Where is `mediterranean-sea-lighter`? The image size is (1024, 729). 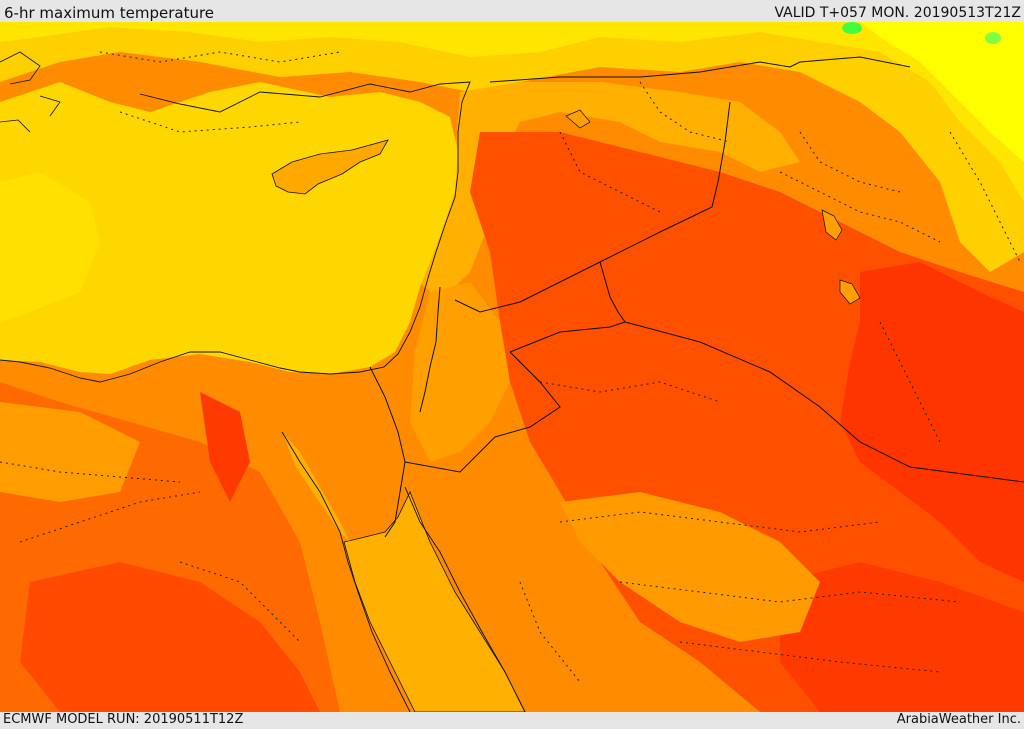
mediterranean-sea-lighter is located at coordinates (50, 247).